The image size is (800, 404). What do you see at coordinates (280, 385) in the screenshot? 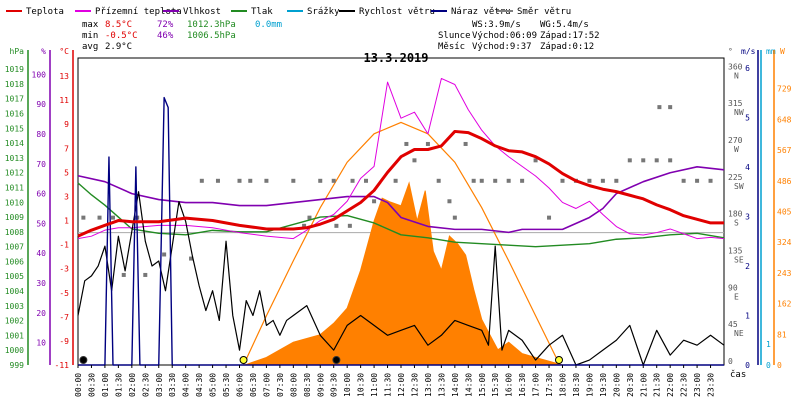
I see `x-tick-label: 07:30` at bounding box center [280, 385].